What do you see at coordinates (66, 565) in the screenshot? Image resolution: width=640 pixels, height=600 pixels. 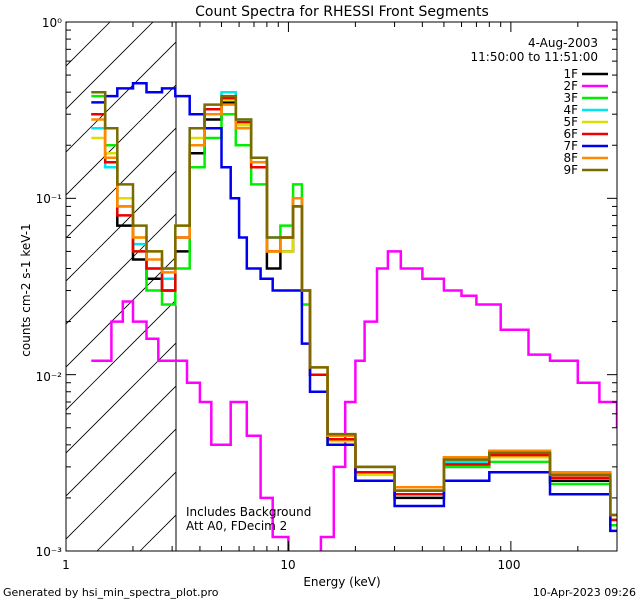 I see `x-tick-label: 1` at bounding box center [66, 565].